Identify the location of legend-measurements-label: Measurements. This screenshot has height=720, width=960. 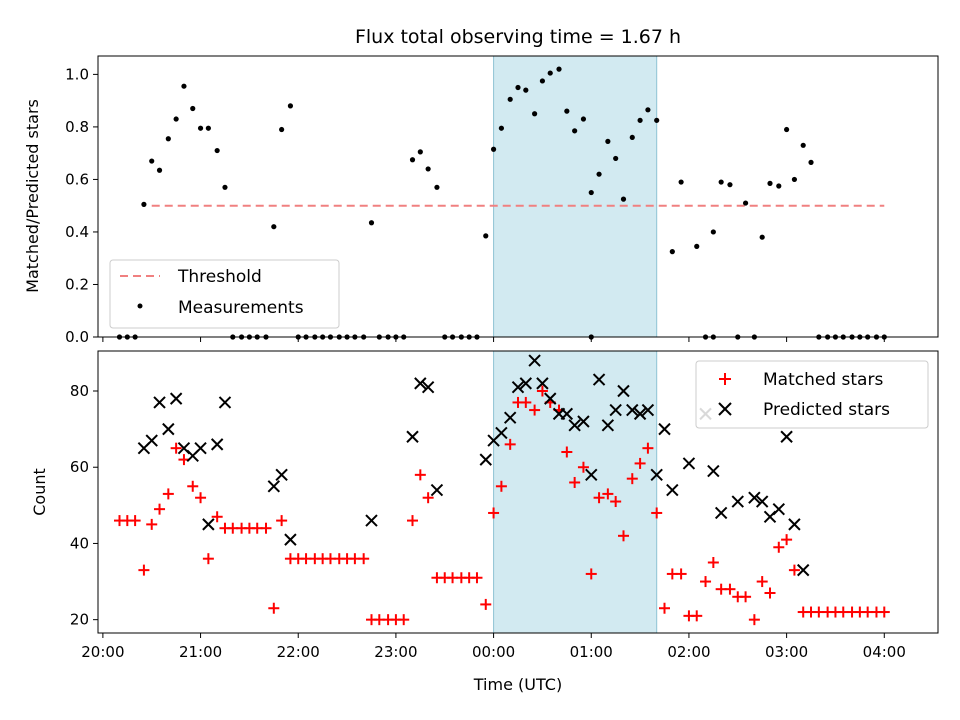
(241, 308).